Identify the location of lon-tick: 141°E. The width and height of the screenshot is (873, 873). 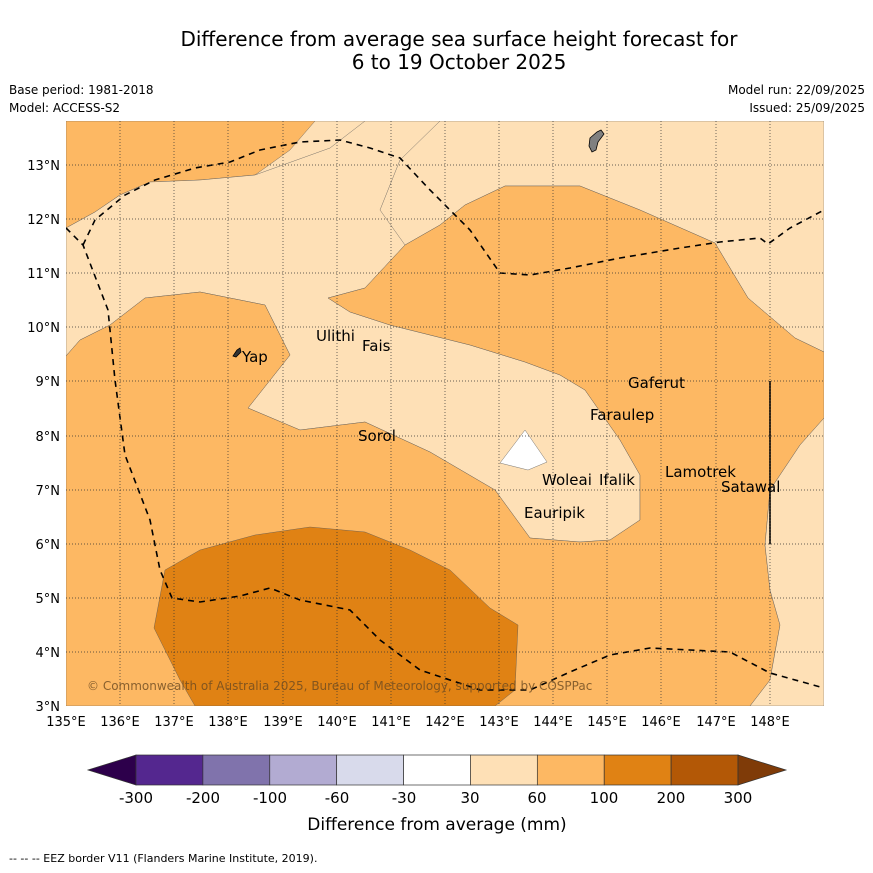
(391, 722).